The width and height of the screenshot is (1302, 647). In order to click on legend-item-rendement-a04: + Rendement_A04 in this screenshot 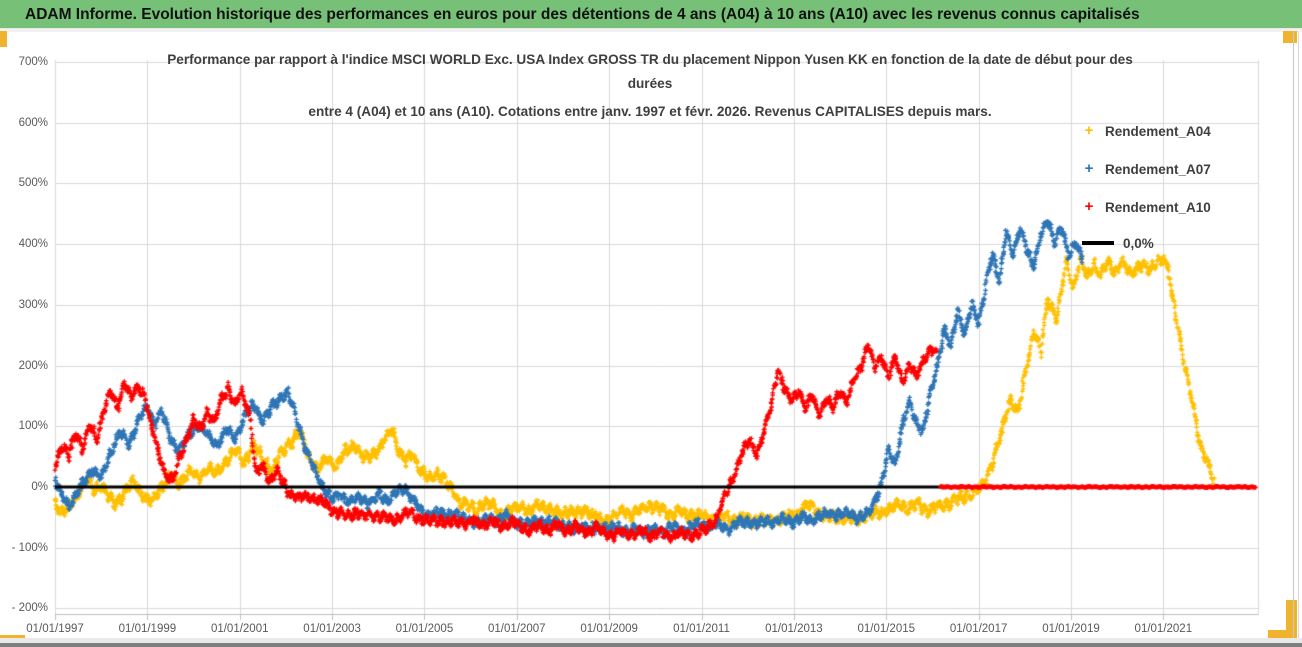, I will do `click(1146, 131)`.